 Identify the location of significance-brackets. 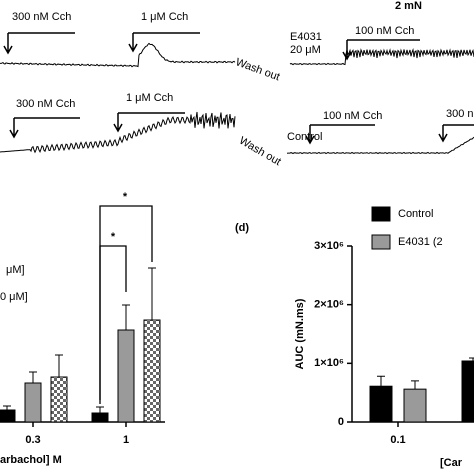
(126, 304).